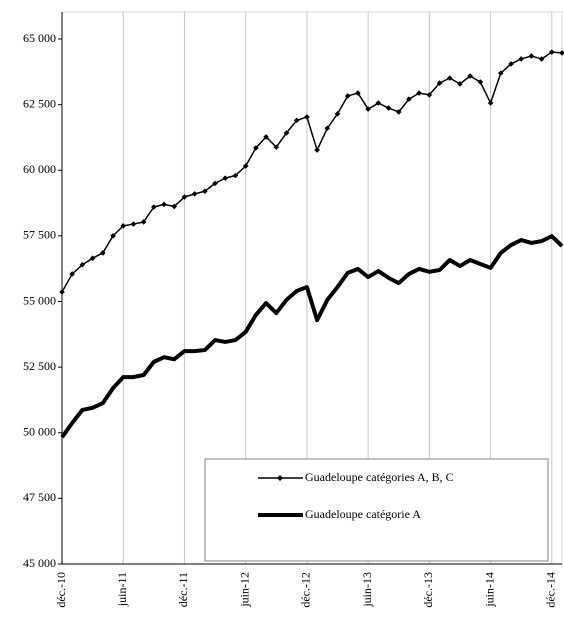 This screenshot has height=619, width=564. Describe the element at coordinates (244, 590) in the screenshot. I see `x-tick-label: juin-12` at that location.